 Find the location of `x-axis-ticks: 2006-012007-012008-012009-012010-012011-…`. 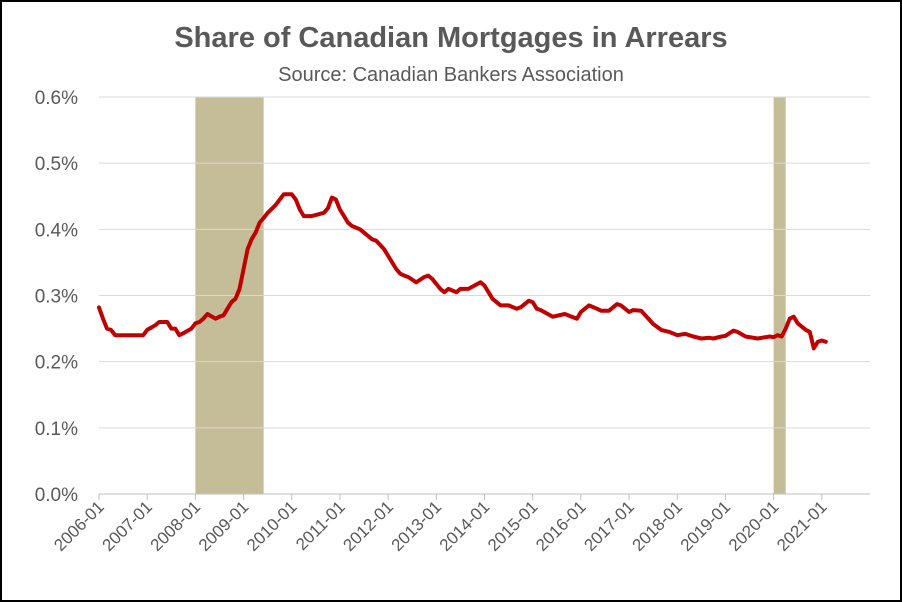

x-axis-ticks: 2006-012007-012008-012009-012010-012011-… is located at coordinates (440, 524).